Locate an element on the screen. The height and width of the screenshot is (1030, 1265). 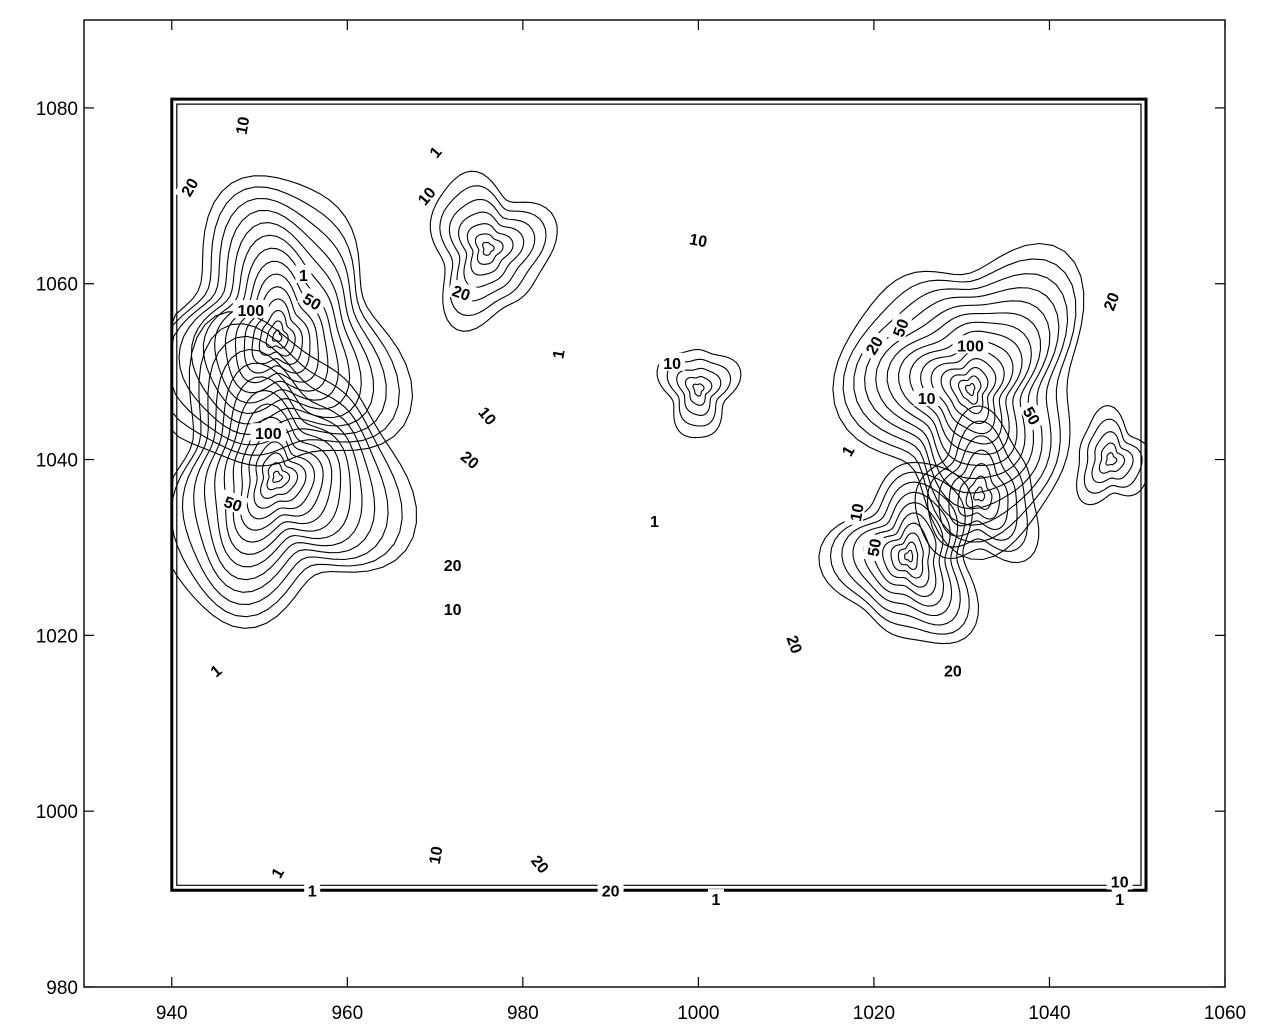
y-tick-label: 1020 is located at coordinates (57, 636).